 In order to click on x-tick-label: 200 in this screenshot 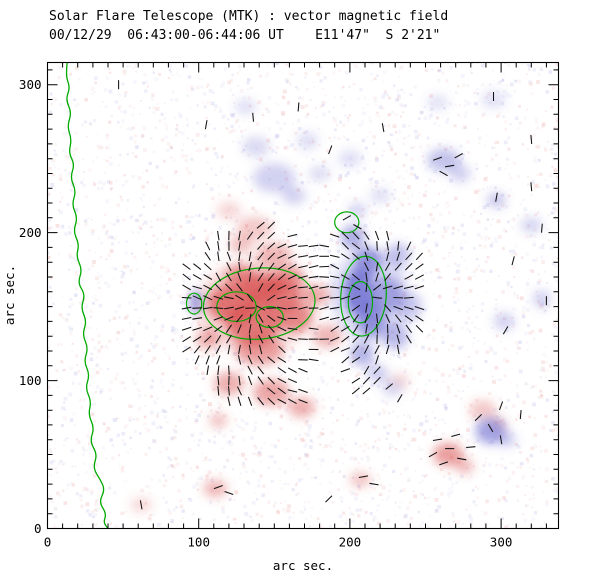, I will do `click(350, 542)`.